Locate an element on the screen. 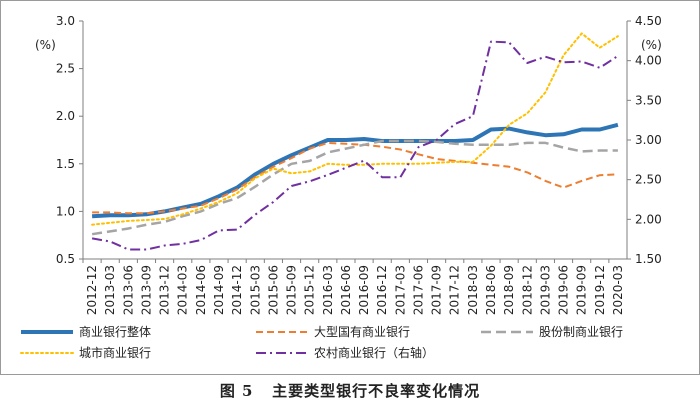 This screenshot has height=411, width=700. x-axis-tick-label: 2014-03 is located at coordinates (183, 290).